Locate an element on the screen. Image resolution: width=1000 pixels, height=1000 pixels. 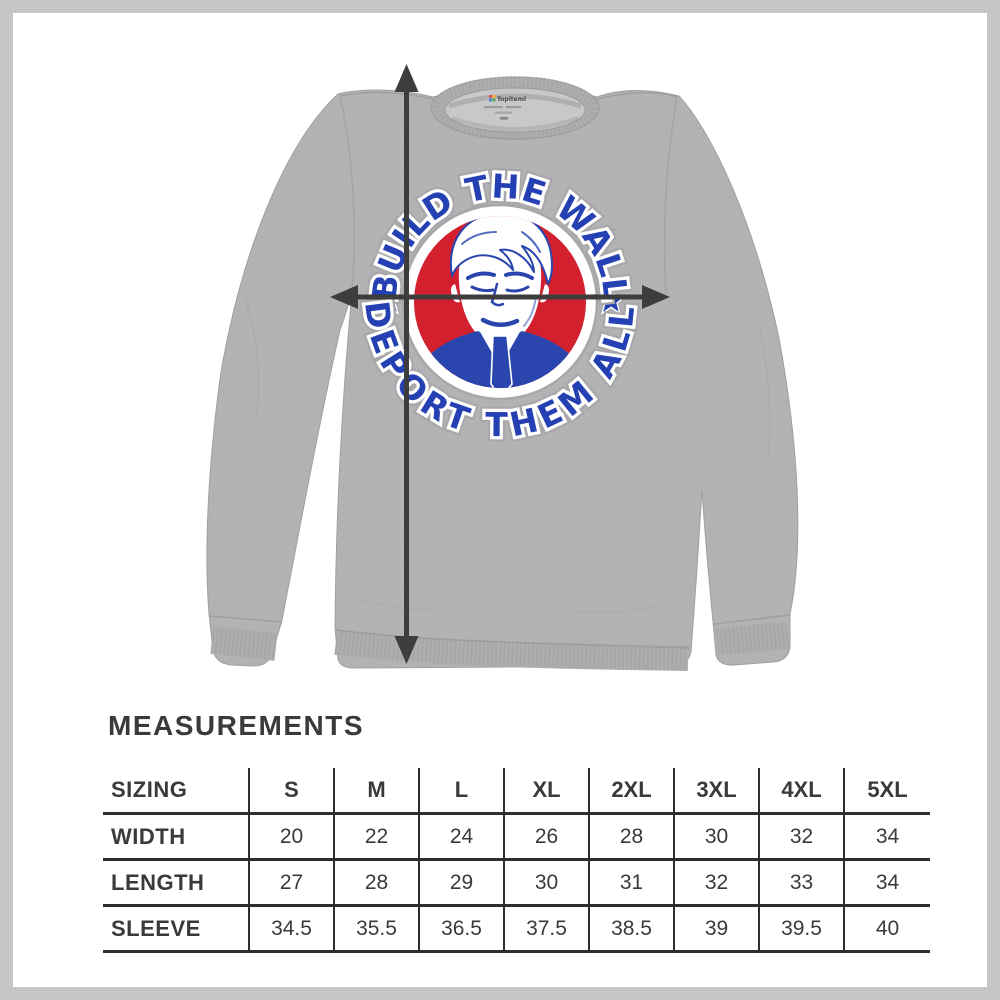
table-header-size: 2XL is located at coordinates (632, 791).